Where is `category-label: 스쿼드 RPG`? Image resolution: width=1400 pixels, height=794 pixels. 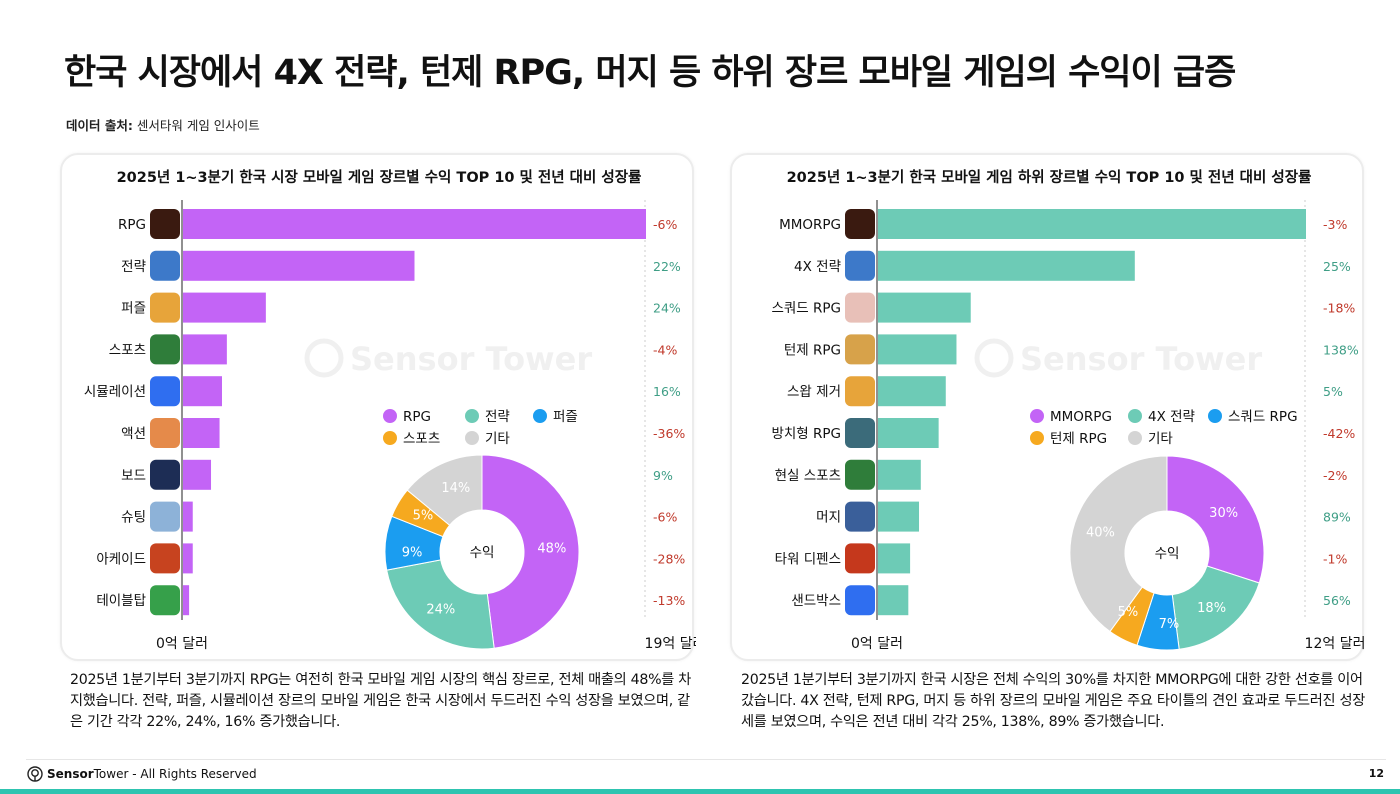 category-label: 스쿼드 RPG is located at coordinates (806, 309).